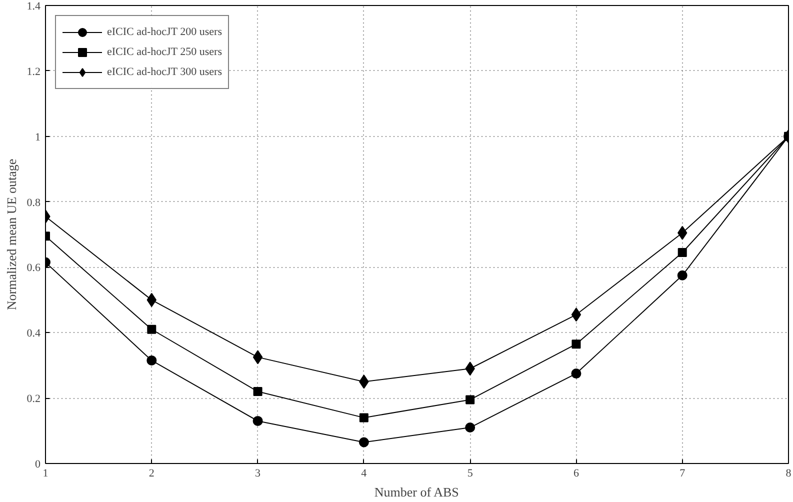  Describe the element at coordinates (33, 6) in the screenshot. I see `y-tick-label: 1.4` at that location.